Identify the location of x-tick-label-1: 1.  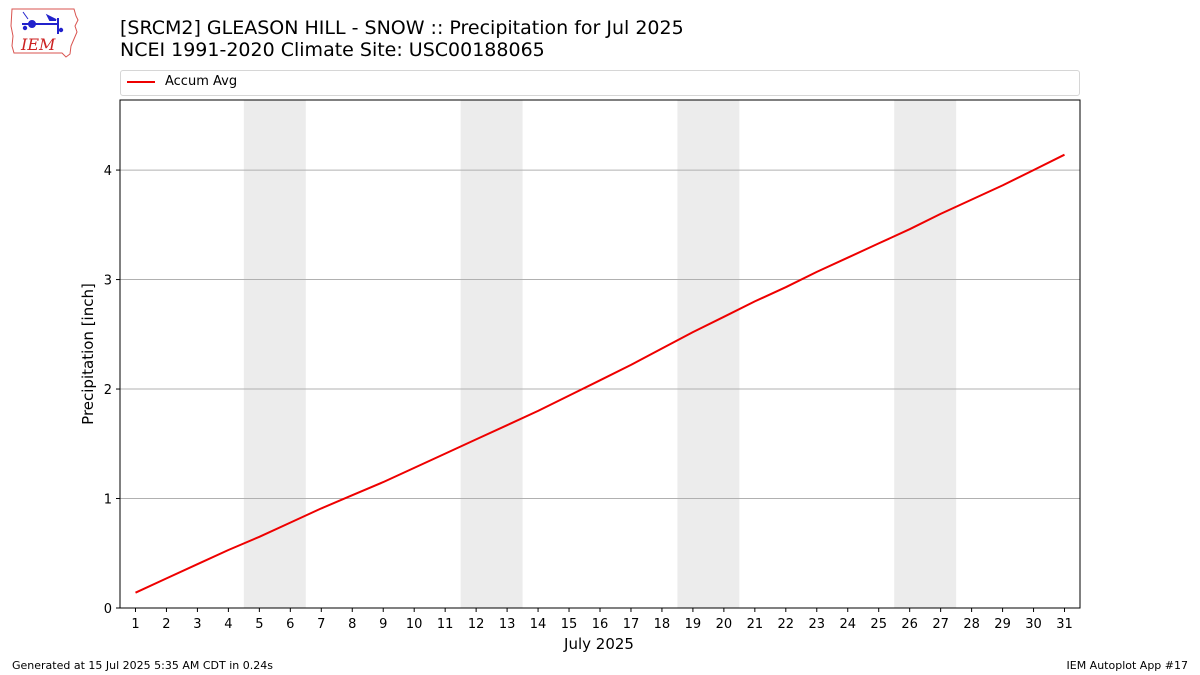
(135, 624).